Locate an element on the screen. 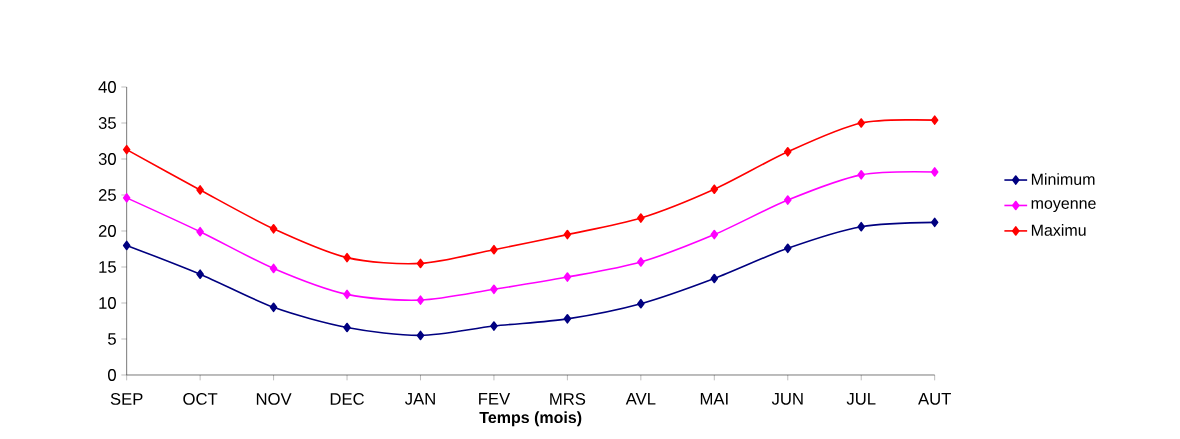 This screenshot has width=1180, height=439. y-tick-label: 10 is located at coordinates (107, 303).